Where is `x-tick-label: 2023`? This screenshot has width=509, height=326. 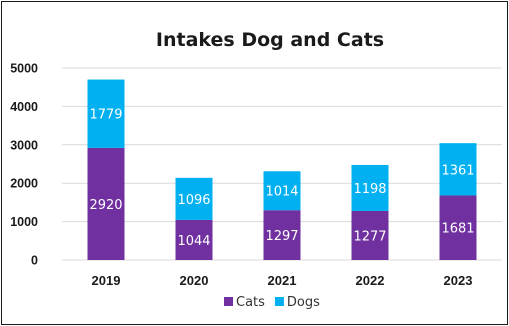
x-tick-label: 2023 is located at coordinates (458, 280).